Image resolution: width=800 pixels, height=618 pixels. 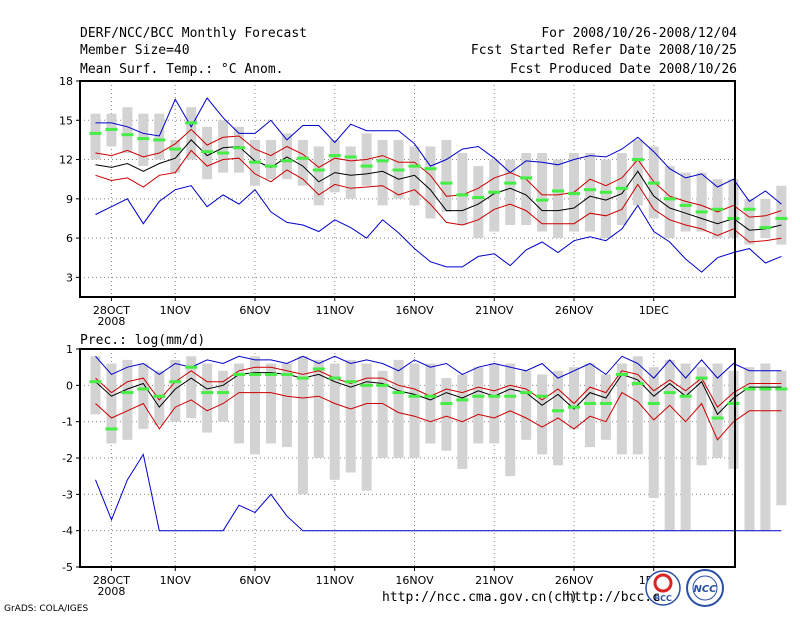 I want to click on lower-spread-line, so click(x=438, y=416).